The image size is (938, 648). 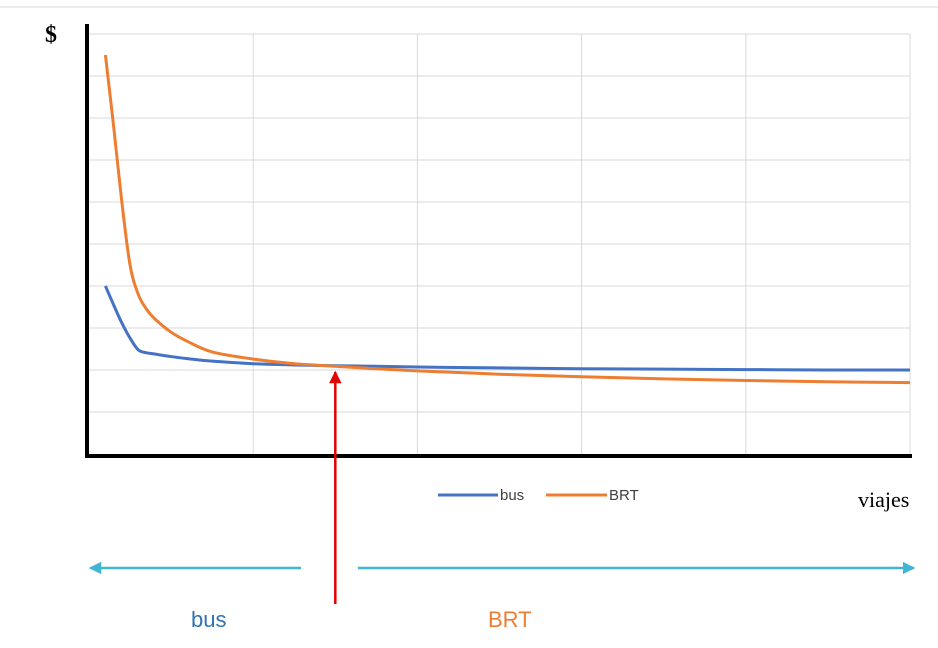 I want to click on legend-label-brt: BRT, so click(x=624, y=495).